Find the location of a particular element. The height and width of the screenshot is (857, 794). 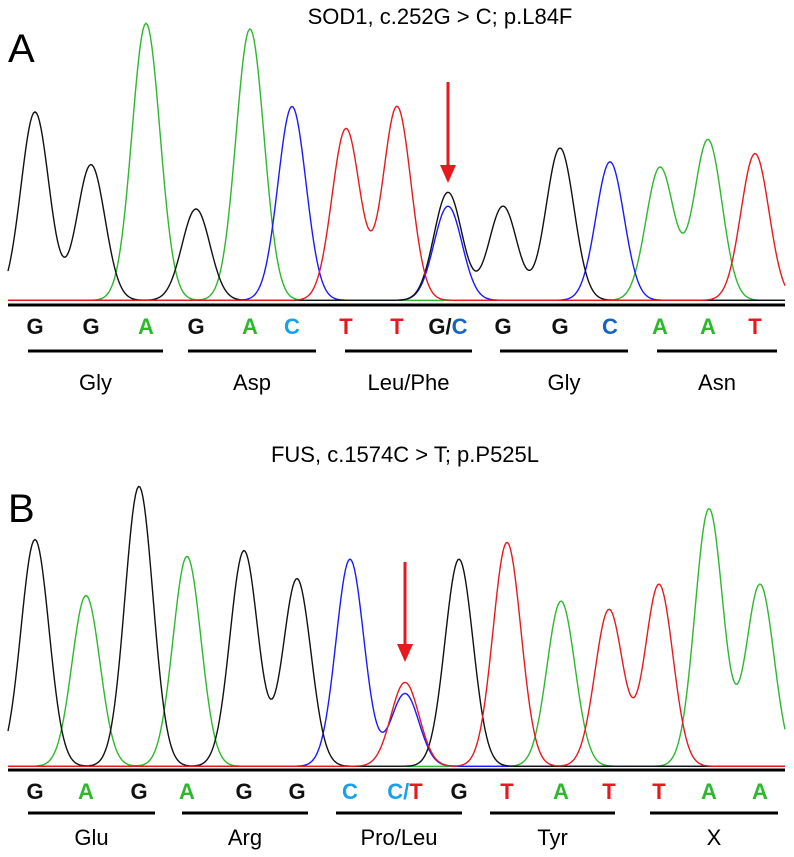

base-calls: G G A G A C T T G/C G G C A A T is located at coordinates (394, 326).